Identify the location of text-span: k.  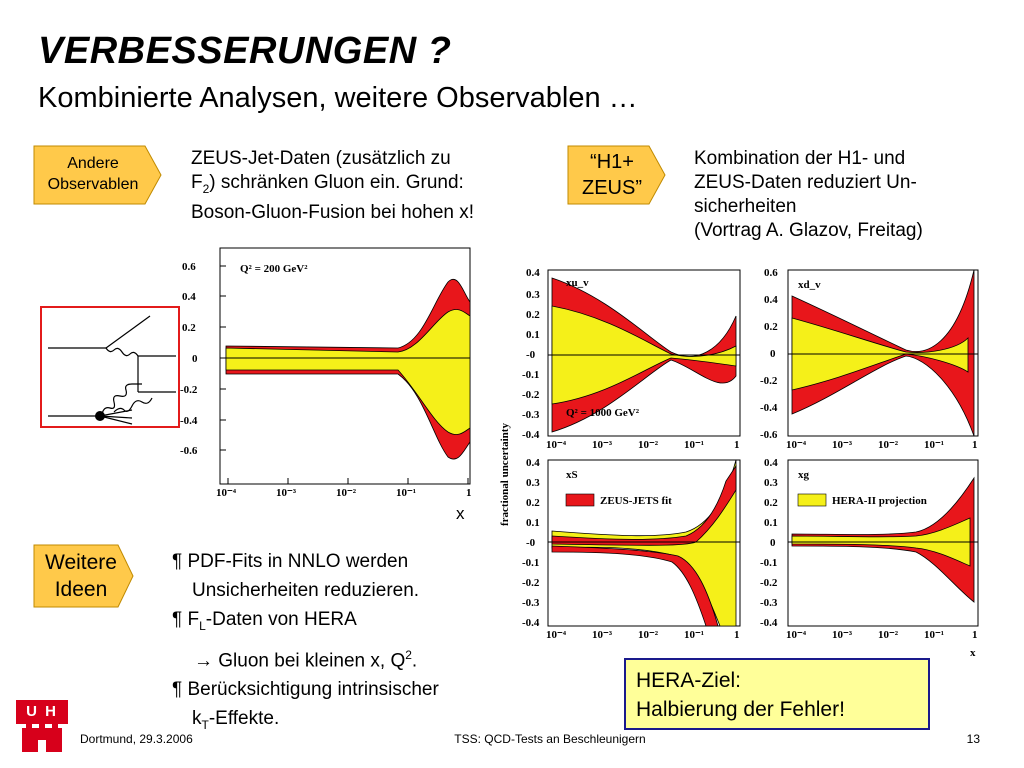
(197, 719).